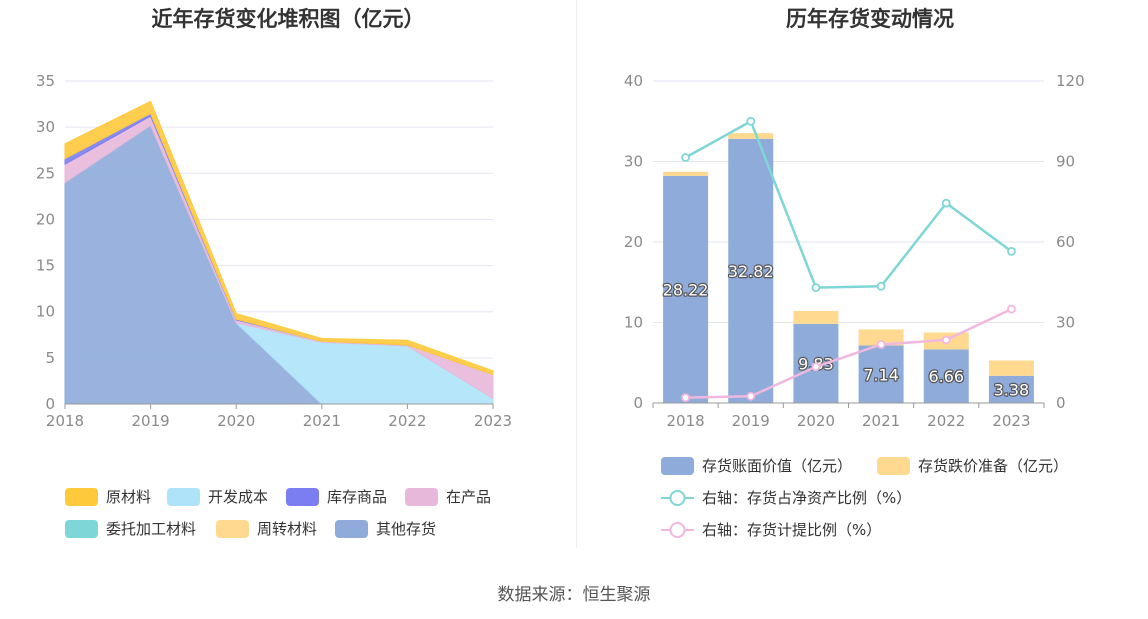 This screenshot has width=1148, height=619. What do you see at coordinates (151, 529) in the screenshot?
I see `legend-label: 委托加工材料` at bounding box center [151, 529].